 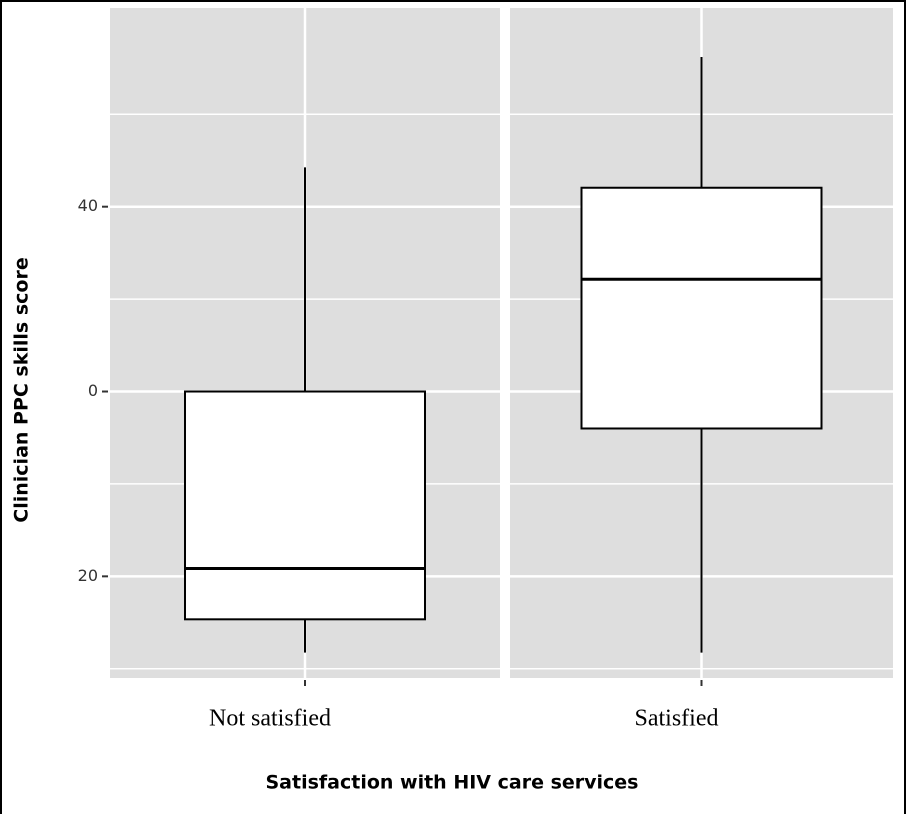 I want to click on y-axis-title: Clinician PPC skills score, so click(x=22, y=389).